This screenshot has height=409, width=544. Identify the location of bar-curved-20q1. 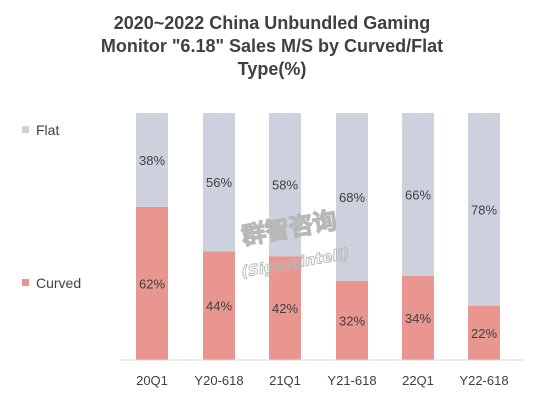
(152, 283).